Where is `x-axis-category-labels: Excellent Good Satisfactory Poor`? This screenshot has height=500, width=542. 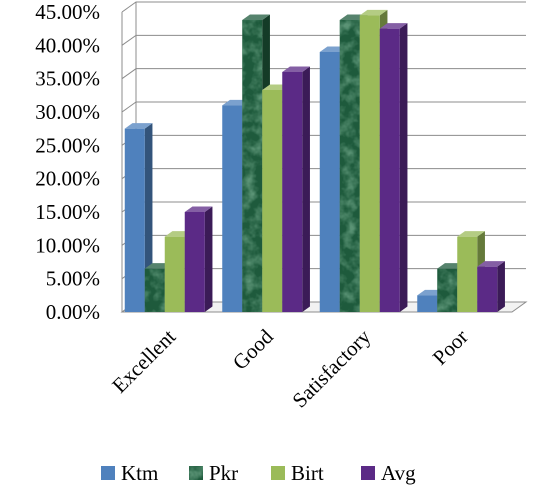
x-axis-category-labels: Excellent Good Satisfactory Poor is located at coordinates (290, 368).